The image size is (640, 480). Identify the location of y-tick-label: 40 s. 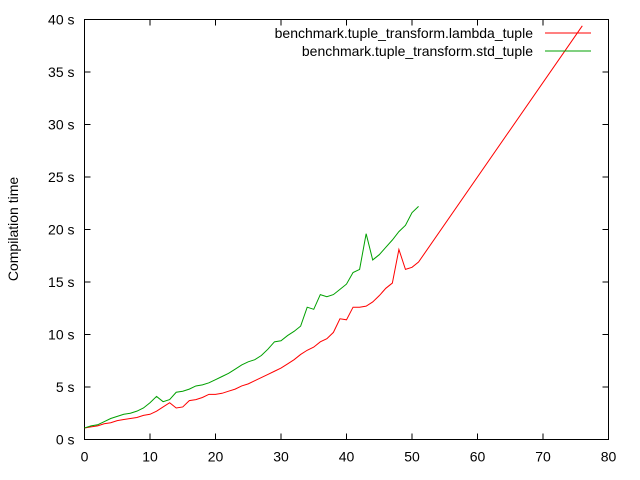
(61, 20).